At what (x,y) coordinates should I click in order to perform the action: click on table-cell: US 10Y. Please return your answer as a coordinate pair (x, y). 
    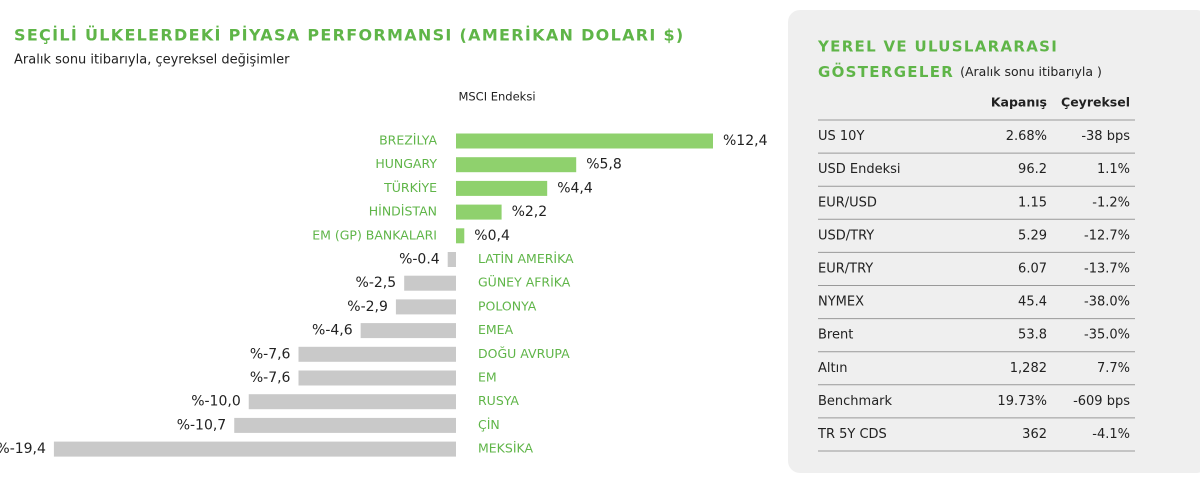
    Looking at the image, I should click on (841, 136).